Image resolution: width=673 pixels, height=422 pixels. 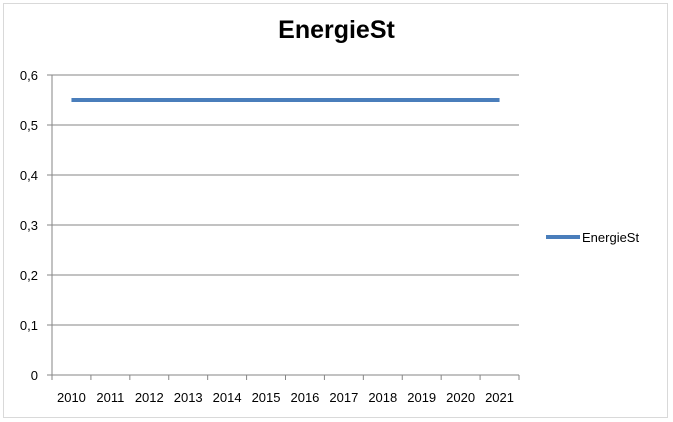 What do you see at coordinates (610, 237) in the screenshot?
I see `legend-label: EnergieSt` at bounding box center [610, 237].